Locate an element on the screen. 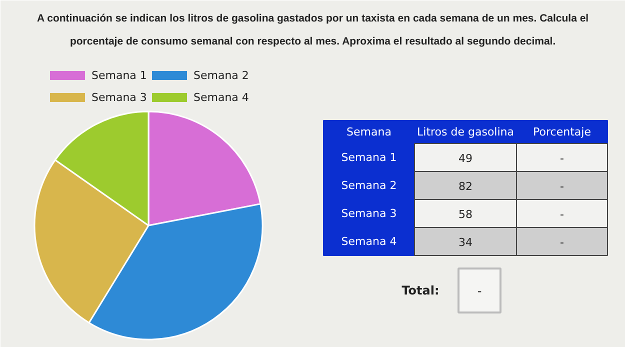 This screenshot has height=347, width=625. category-label: Semana 4 is located at coordinates (369, 241).